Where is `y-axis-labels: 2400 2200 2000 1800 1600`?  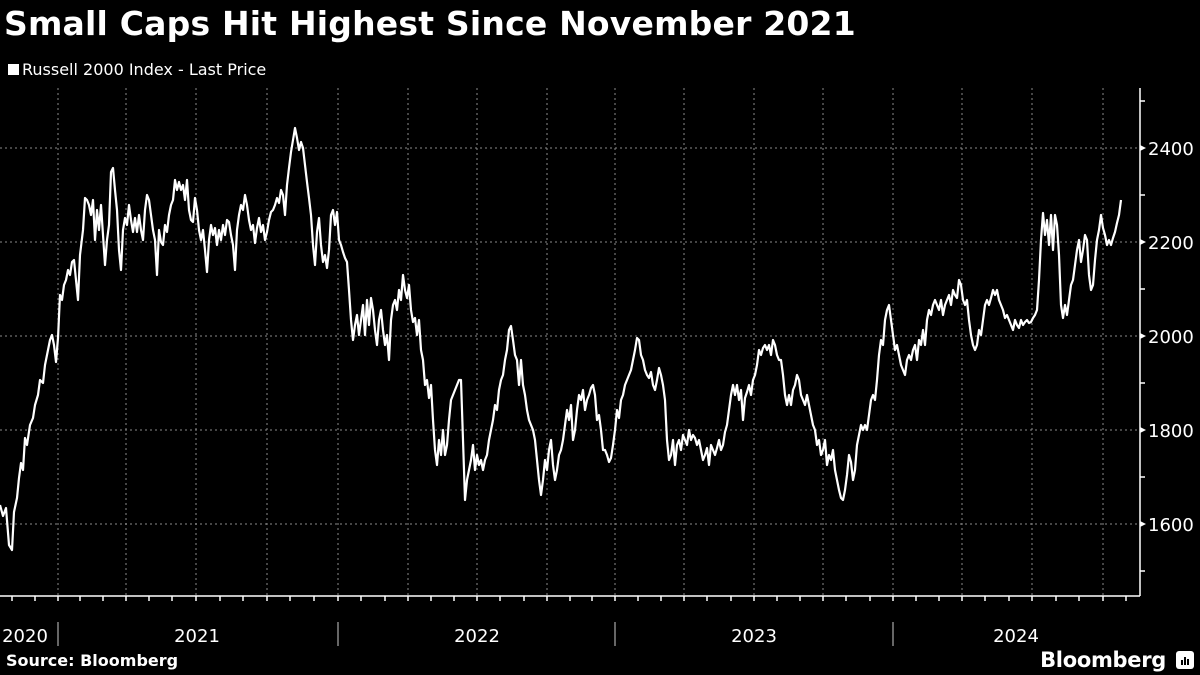 y-axis-labels: 2400 2200 2000 1800 1600 is located at coordinates (1171, 337).